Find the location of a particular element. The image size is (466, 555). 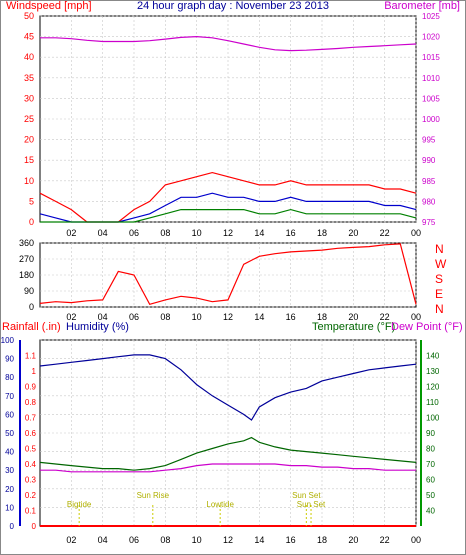

humidity-tick-label: 70 is located at coordinates (9, 396).